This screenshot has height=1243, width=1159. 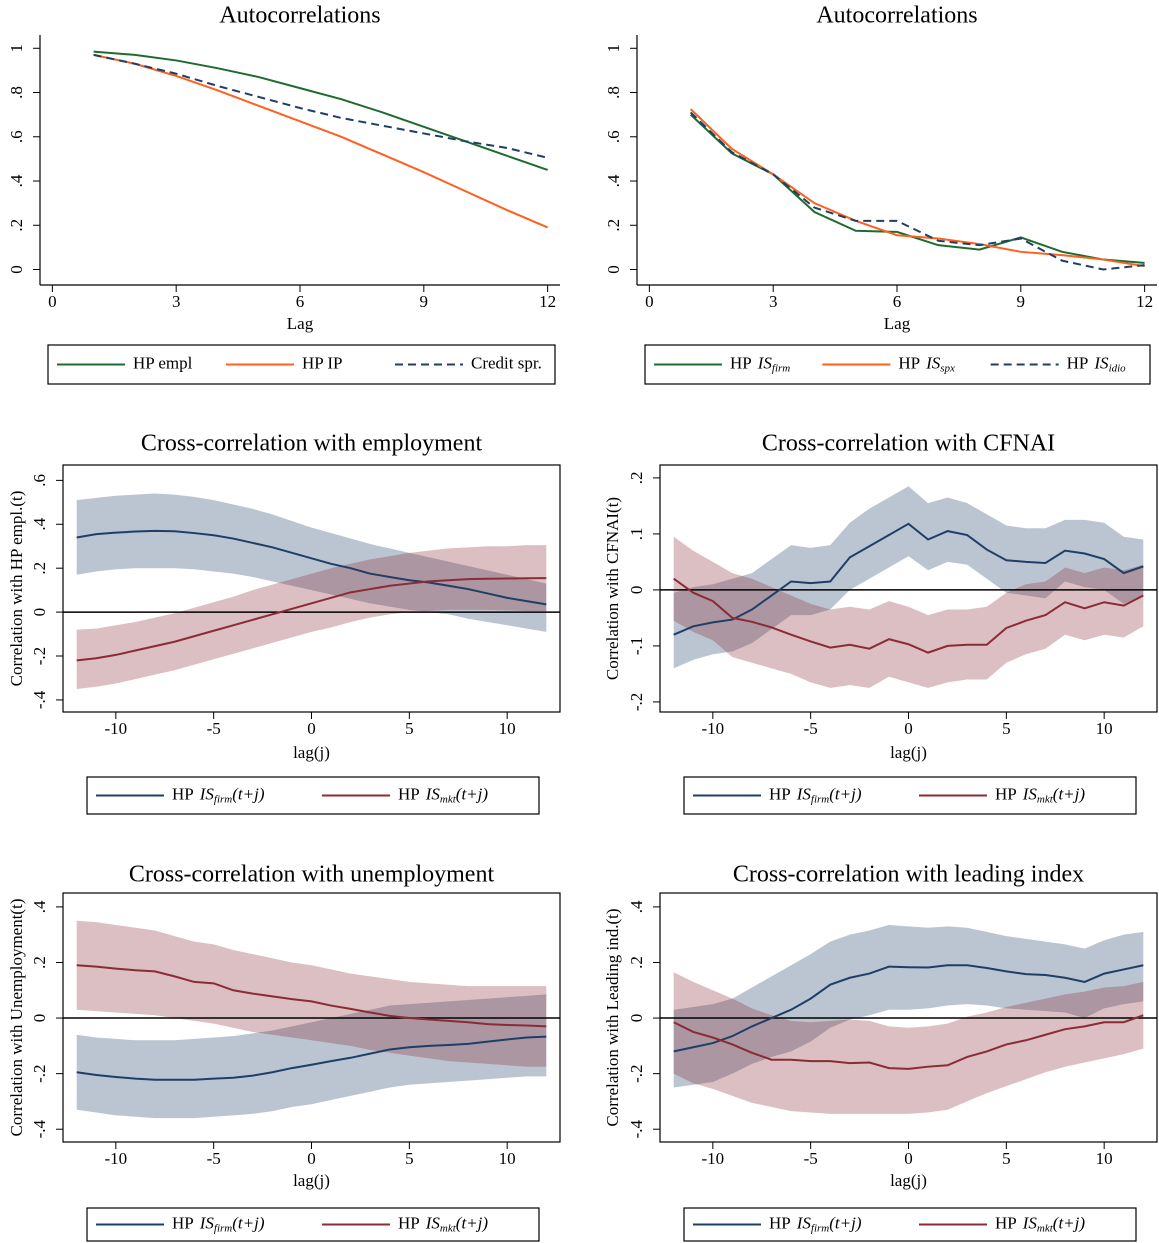 I want to click on legend-entry: HP IP, so click(x=322, y=362).